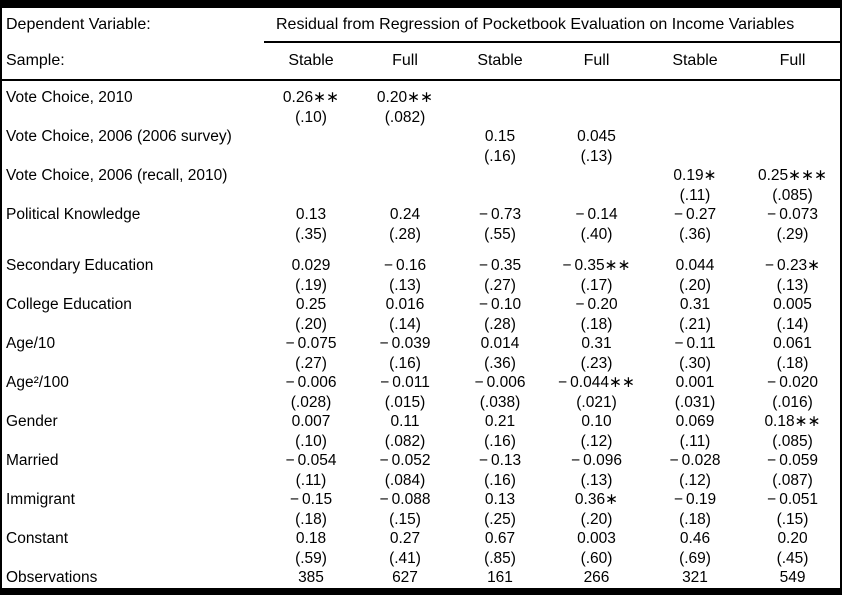 This screenshot has width=842, height=595. Describe the element at coordinates (37, 538) in the screenshot. I see `row-label: Constant` at that location.